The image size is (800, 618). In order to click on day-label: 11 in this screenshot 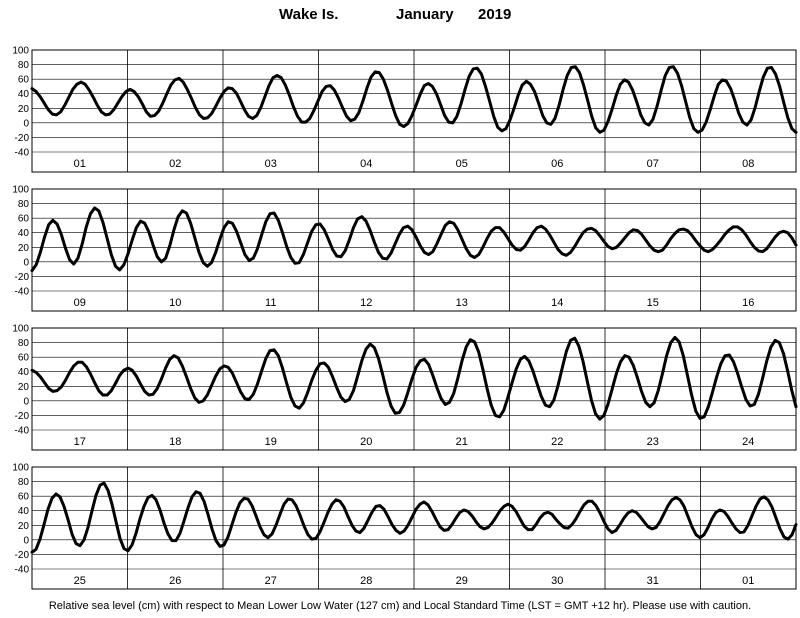, I will do `click(270, 303)`.